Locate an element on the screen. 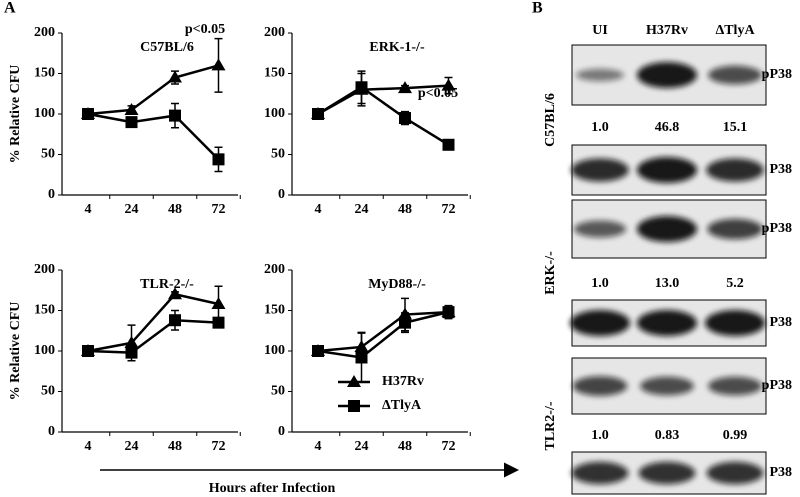  chart-title: TLR-2-/- is located at coordinates (167, 284).